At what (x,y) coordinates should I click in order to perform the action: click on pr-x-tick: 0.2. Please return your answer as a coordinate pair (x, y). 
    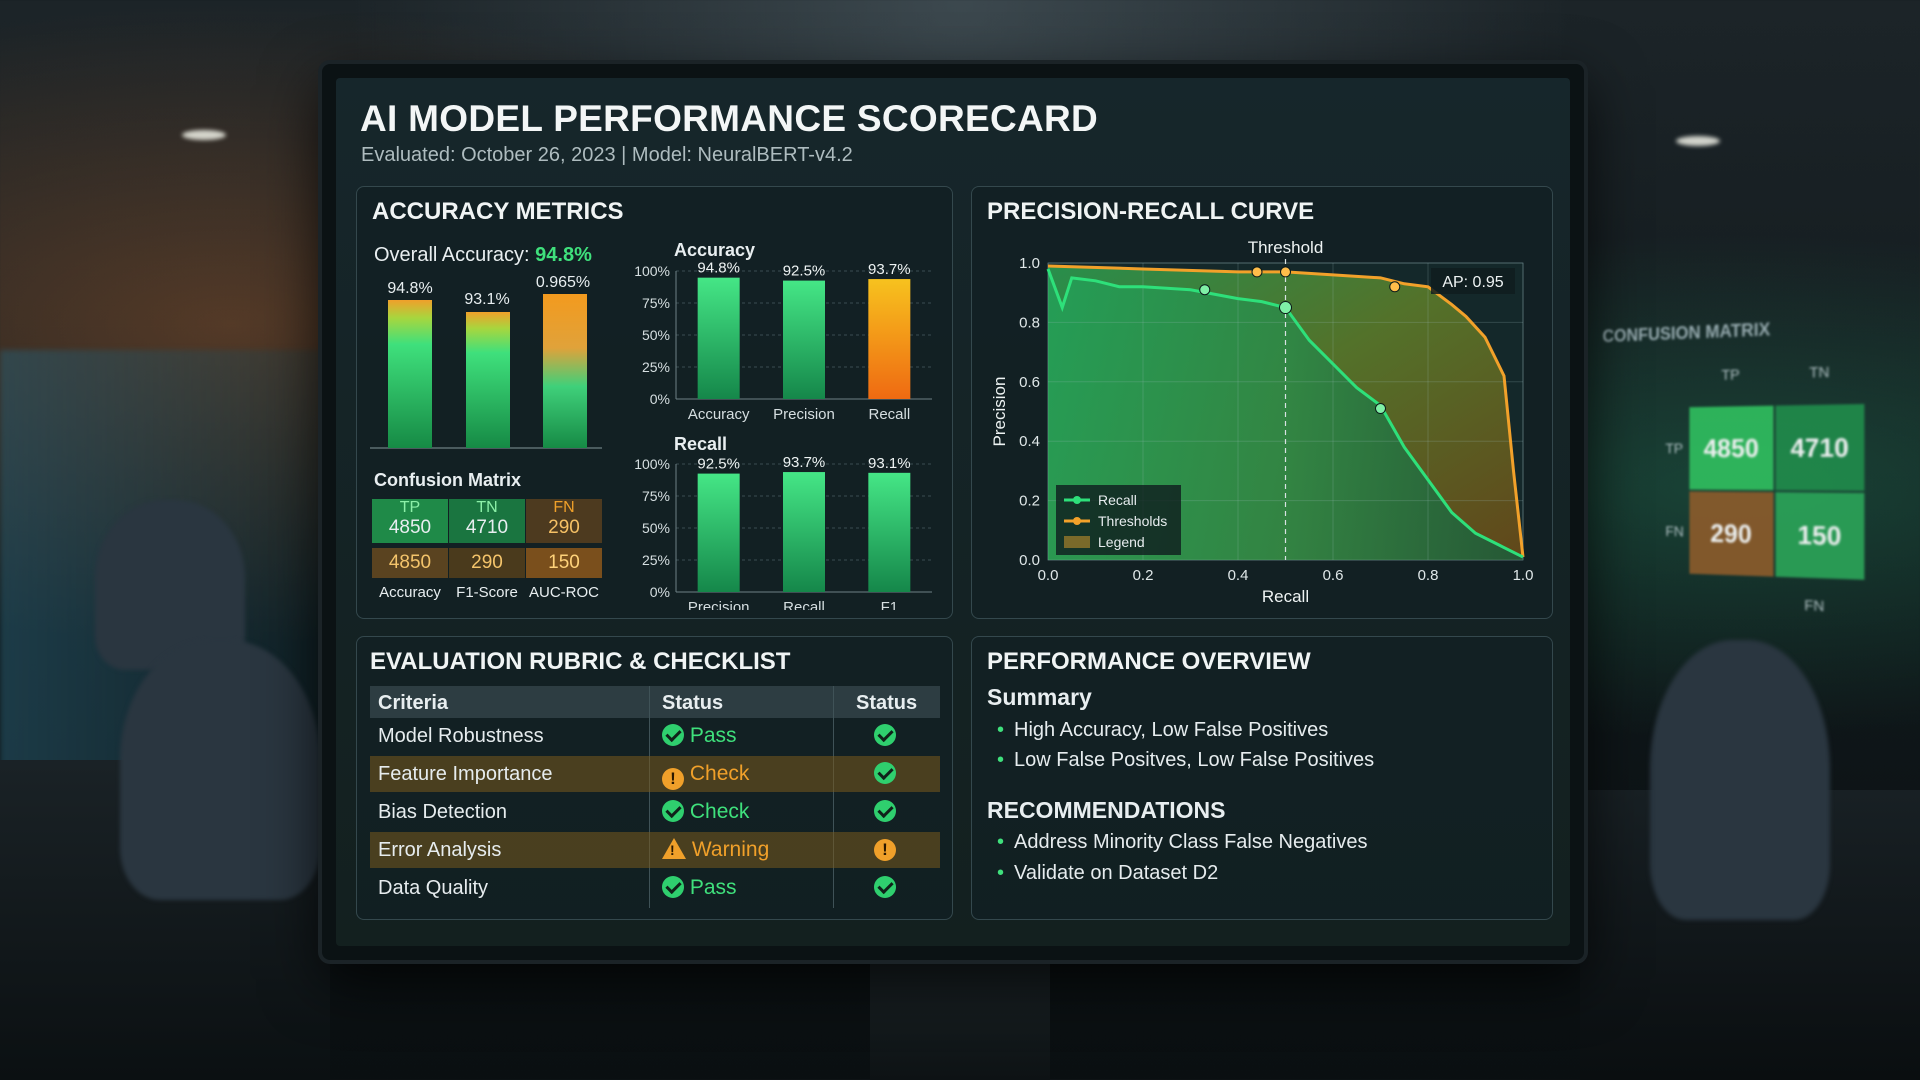
    Looking at the image, I should click on (1143, 575).